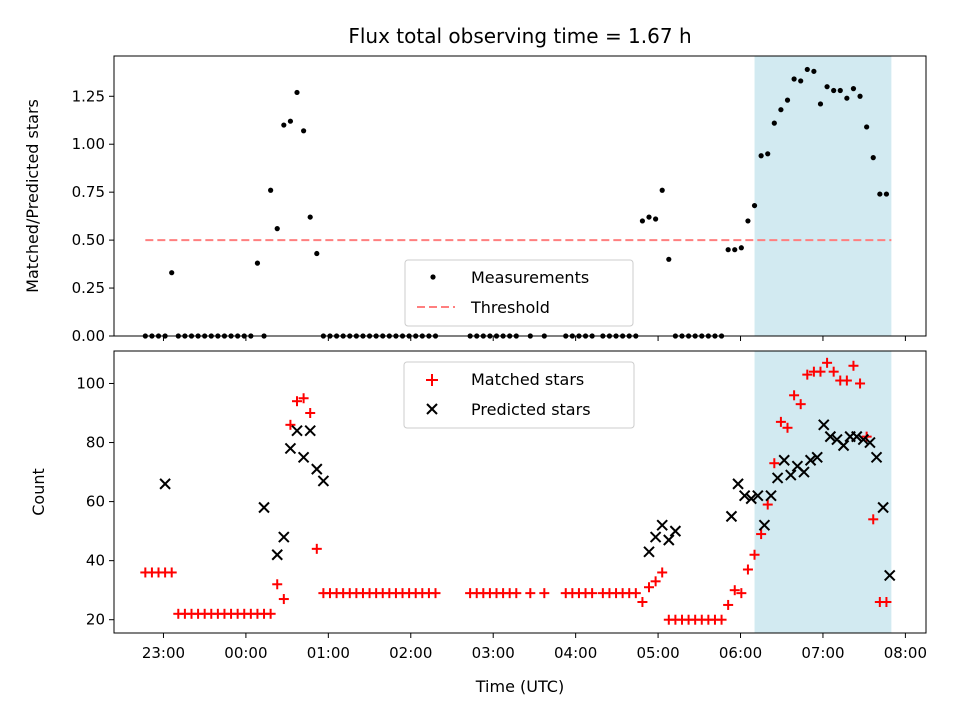 The image size is (960, 720). What do you see at coordinates (88, 96) in the screenshot?
I see `top-y-tick-label: 1.25` at bounding box center [88, 96].